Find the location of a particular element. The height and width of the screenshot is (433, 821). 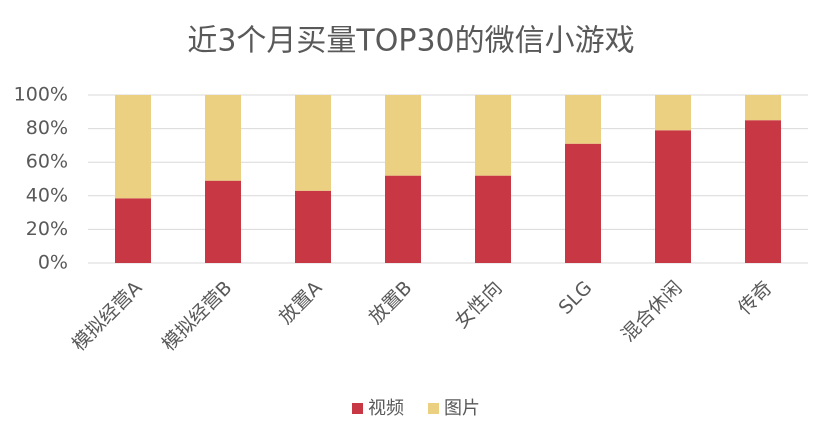

x-tick-label: 放置B is located at coordinates (391, 303).